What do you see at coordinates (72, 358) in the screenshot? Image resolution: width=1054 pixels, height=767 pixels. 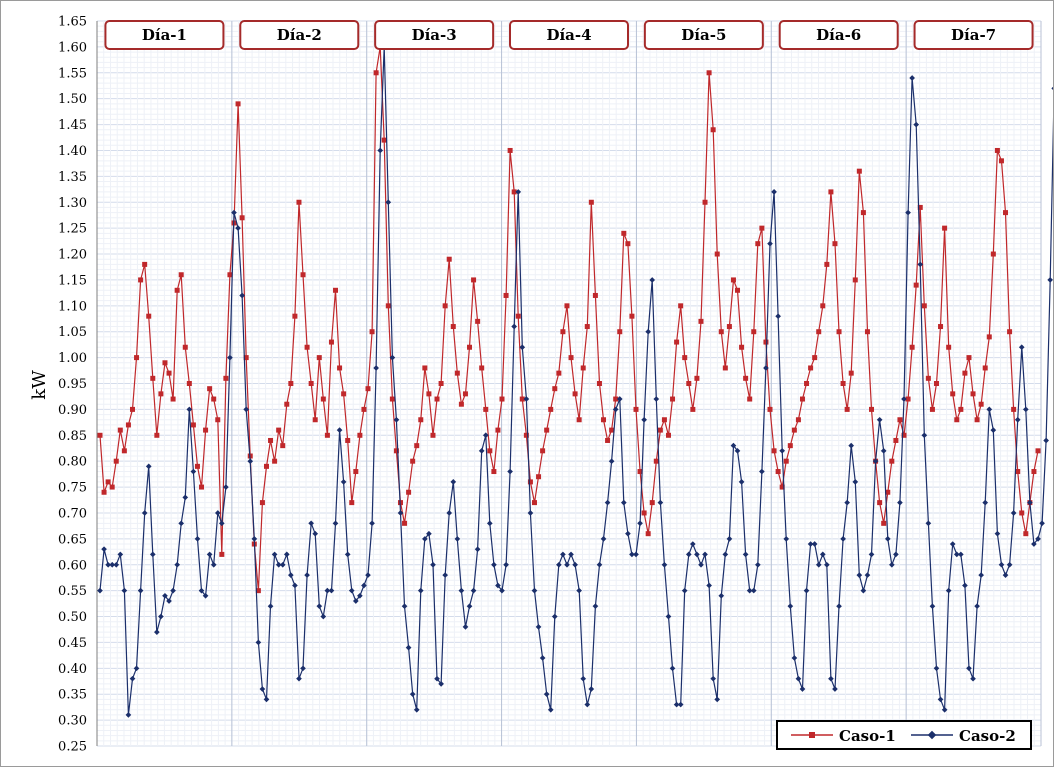 I see `y-tick-label: 1.00` at bounding box center [72, 358].